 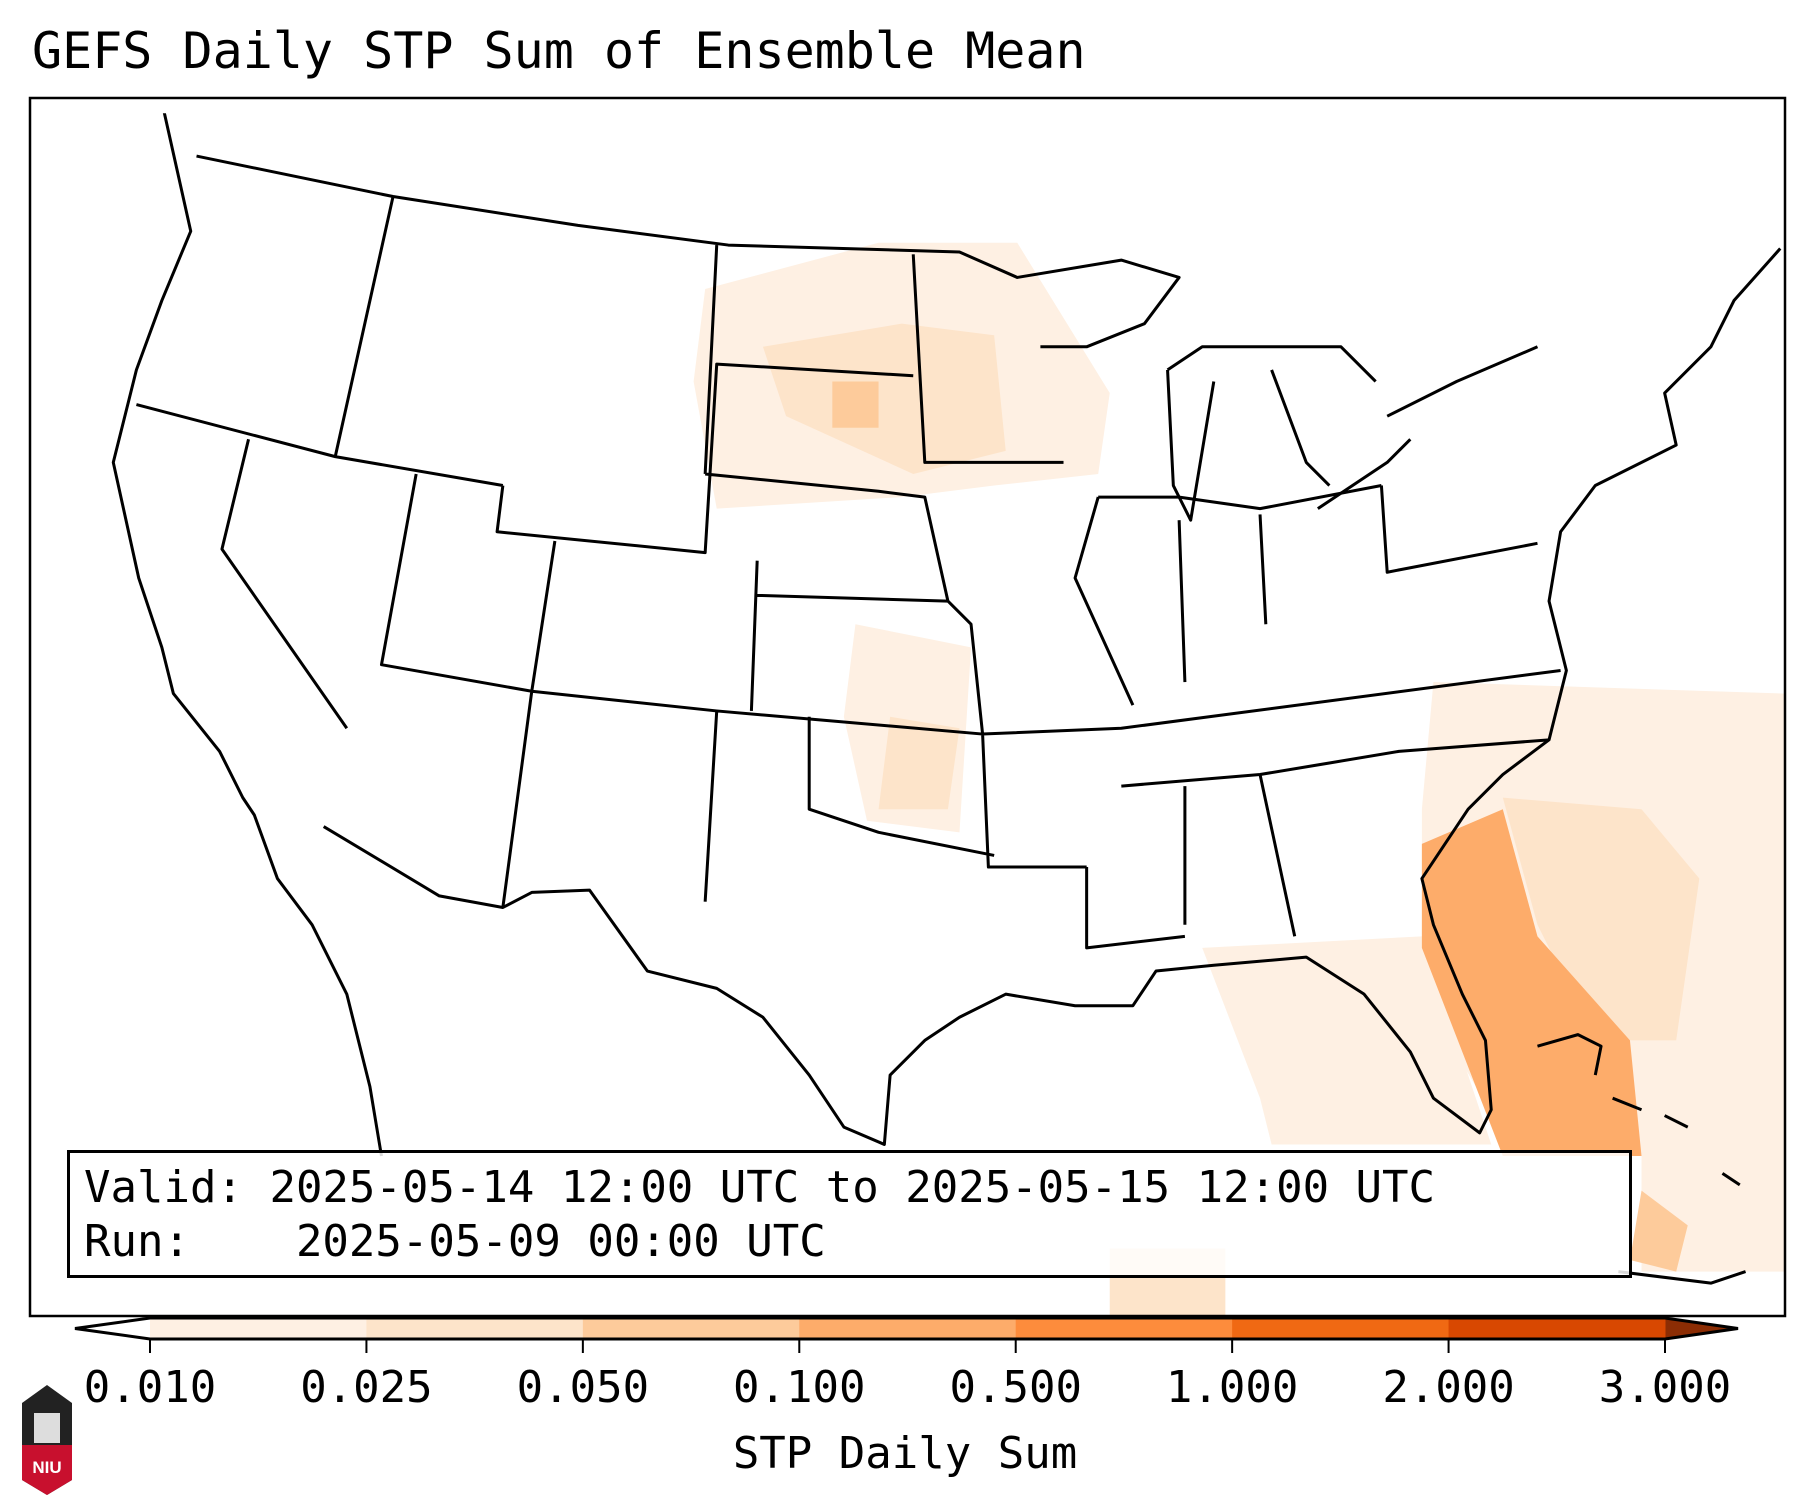 I want to click on caribbean-islands, so click(x=1642, y=1159).